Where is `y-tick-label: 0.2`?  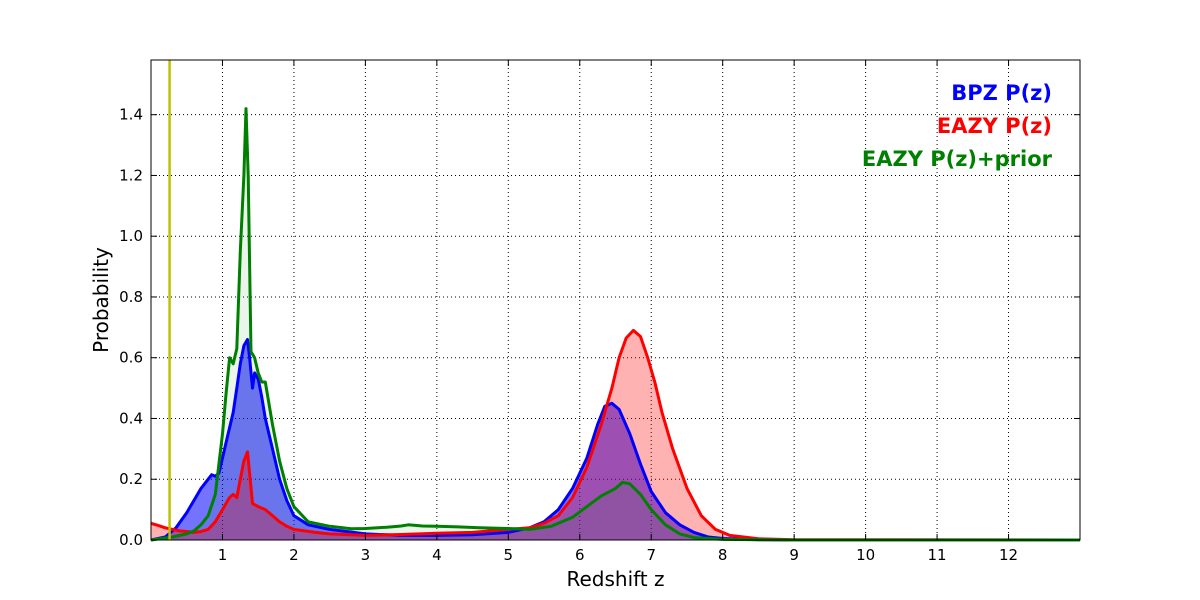
y-tick-label: 0.2 is located at coordinates (131, 479).